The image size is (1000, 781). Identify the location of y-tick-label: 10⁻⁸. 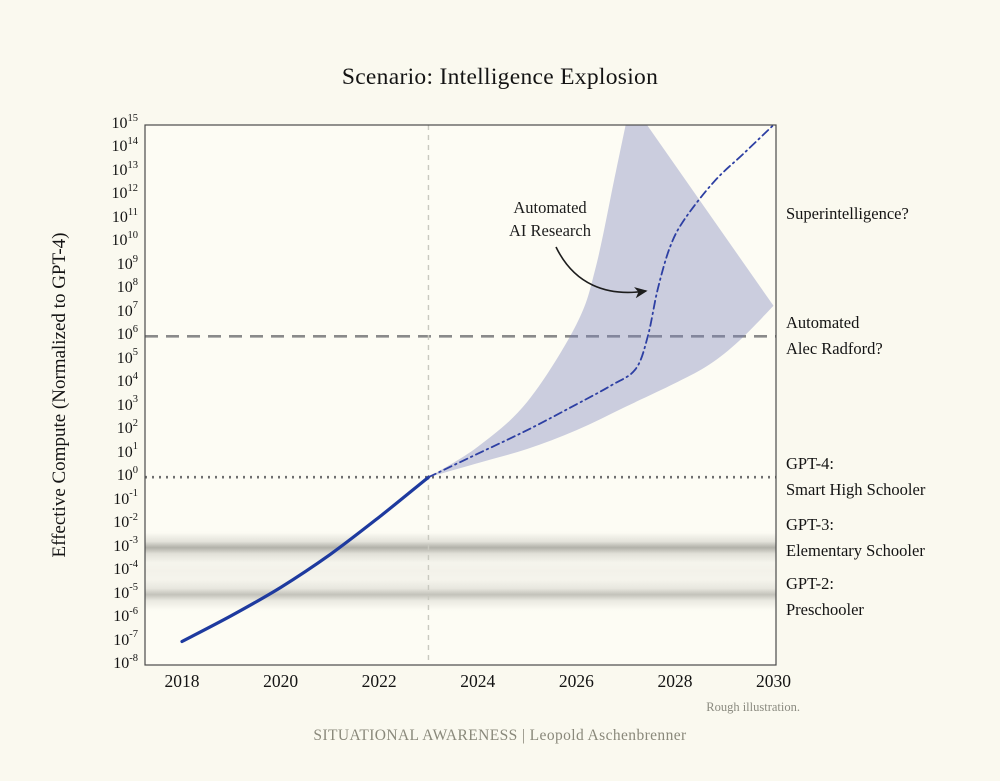
(125, 662).